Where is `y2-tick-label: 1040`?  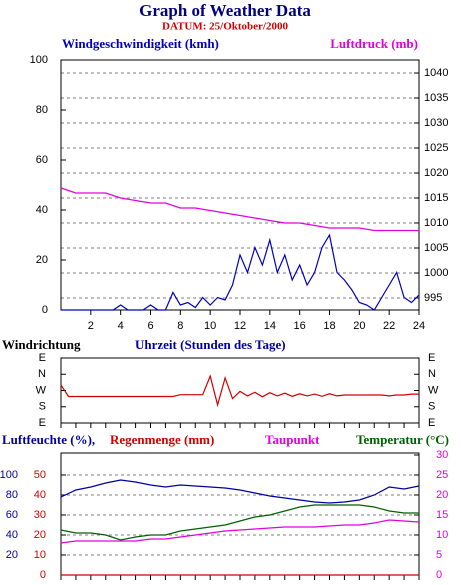
y2-tick-label: 1040 is located at coordinates (436, 73).